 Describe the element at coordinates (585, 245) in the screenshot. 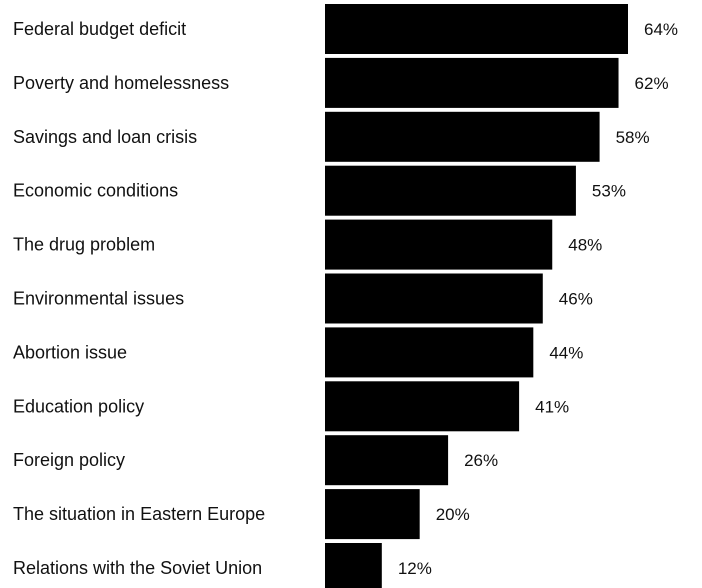

I see `value-label: 48%` at that location.